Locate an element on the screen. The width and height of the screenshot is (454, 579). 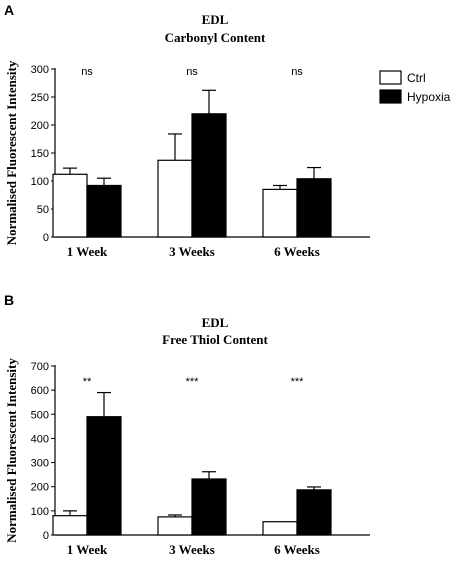
panel-label: B is located at coordinates (9, 300).